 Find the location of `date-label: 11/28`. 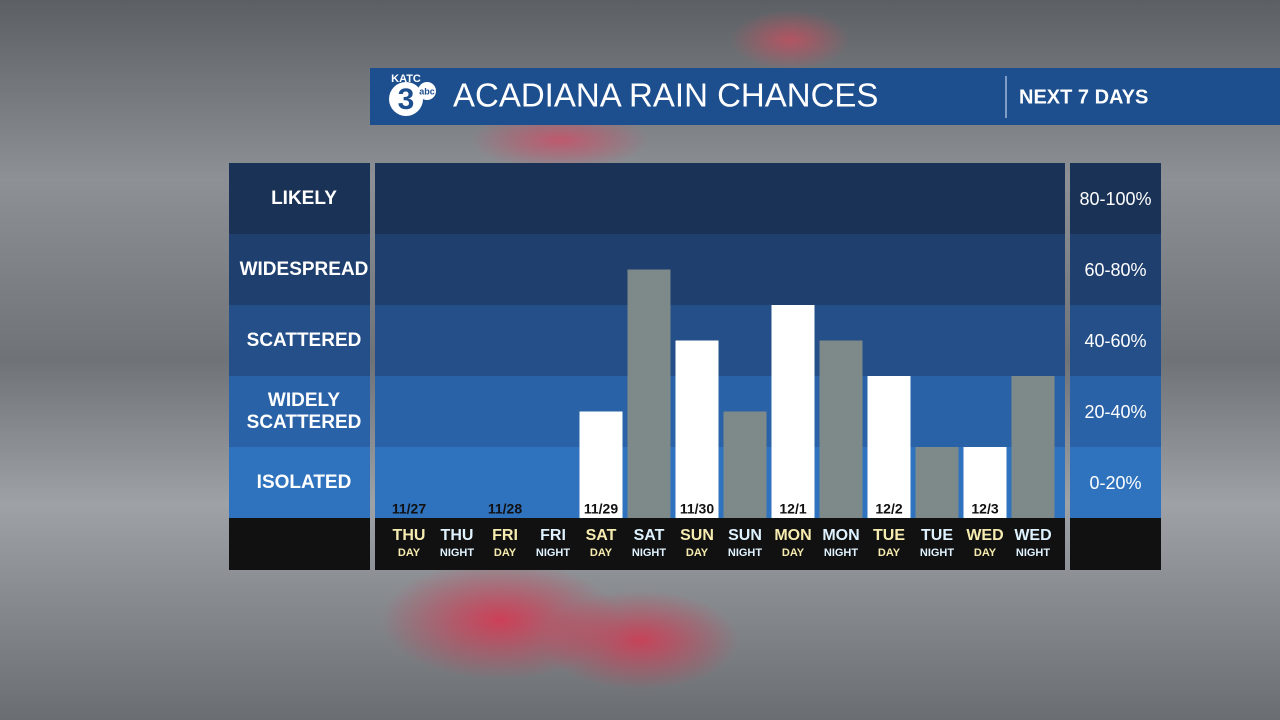

date-label: 11/28 is located at coordinates (505, 509).